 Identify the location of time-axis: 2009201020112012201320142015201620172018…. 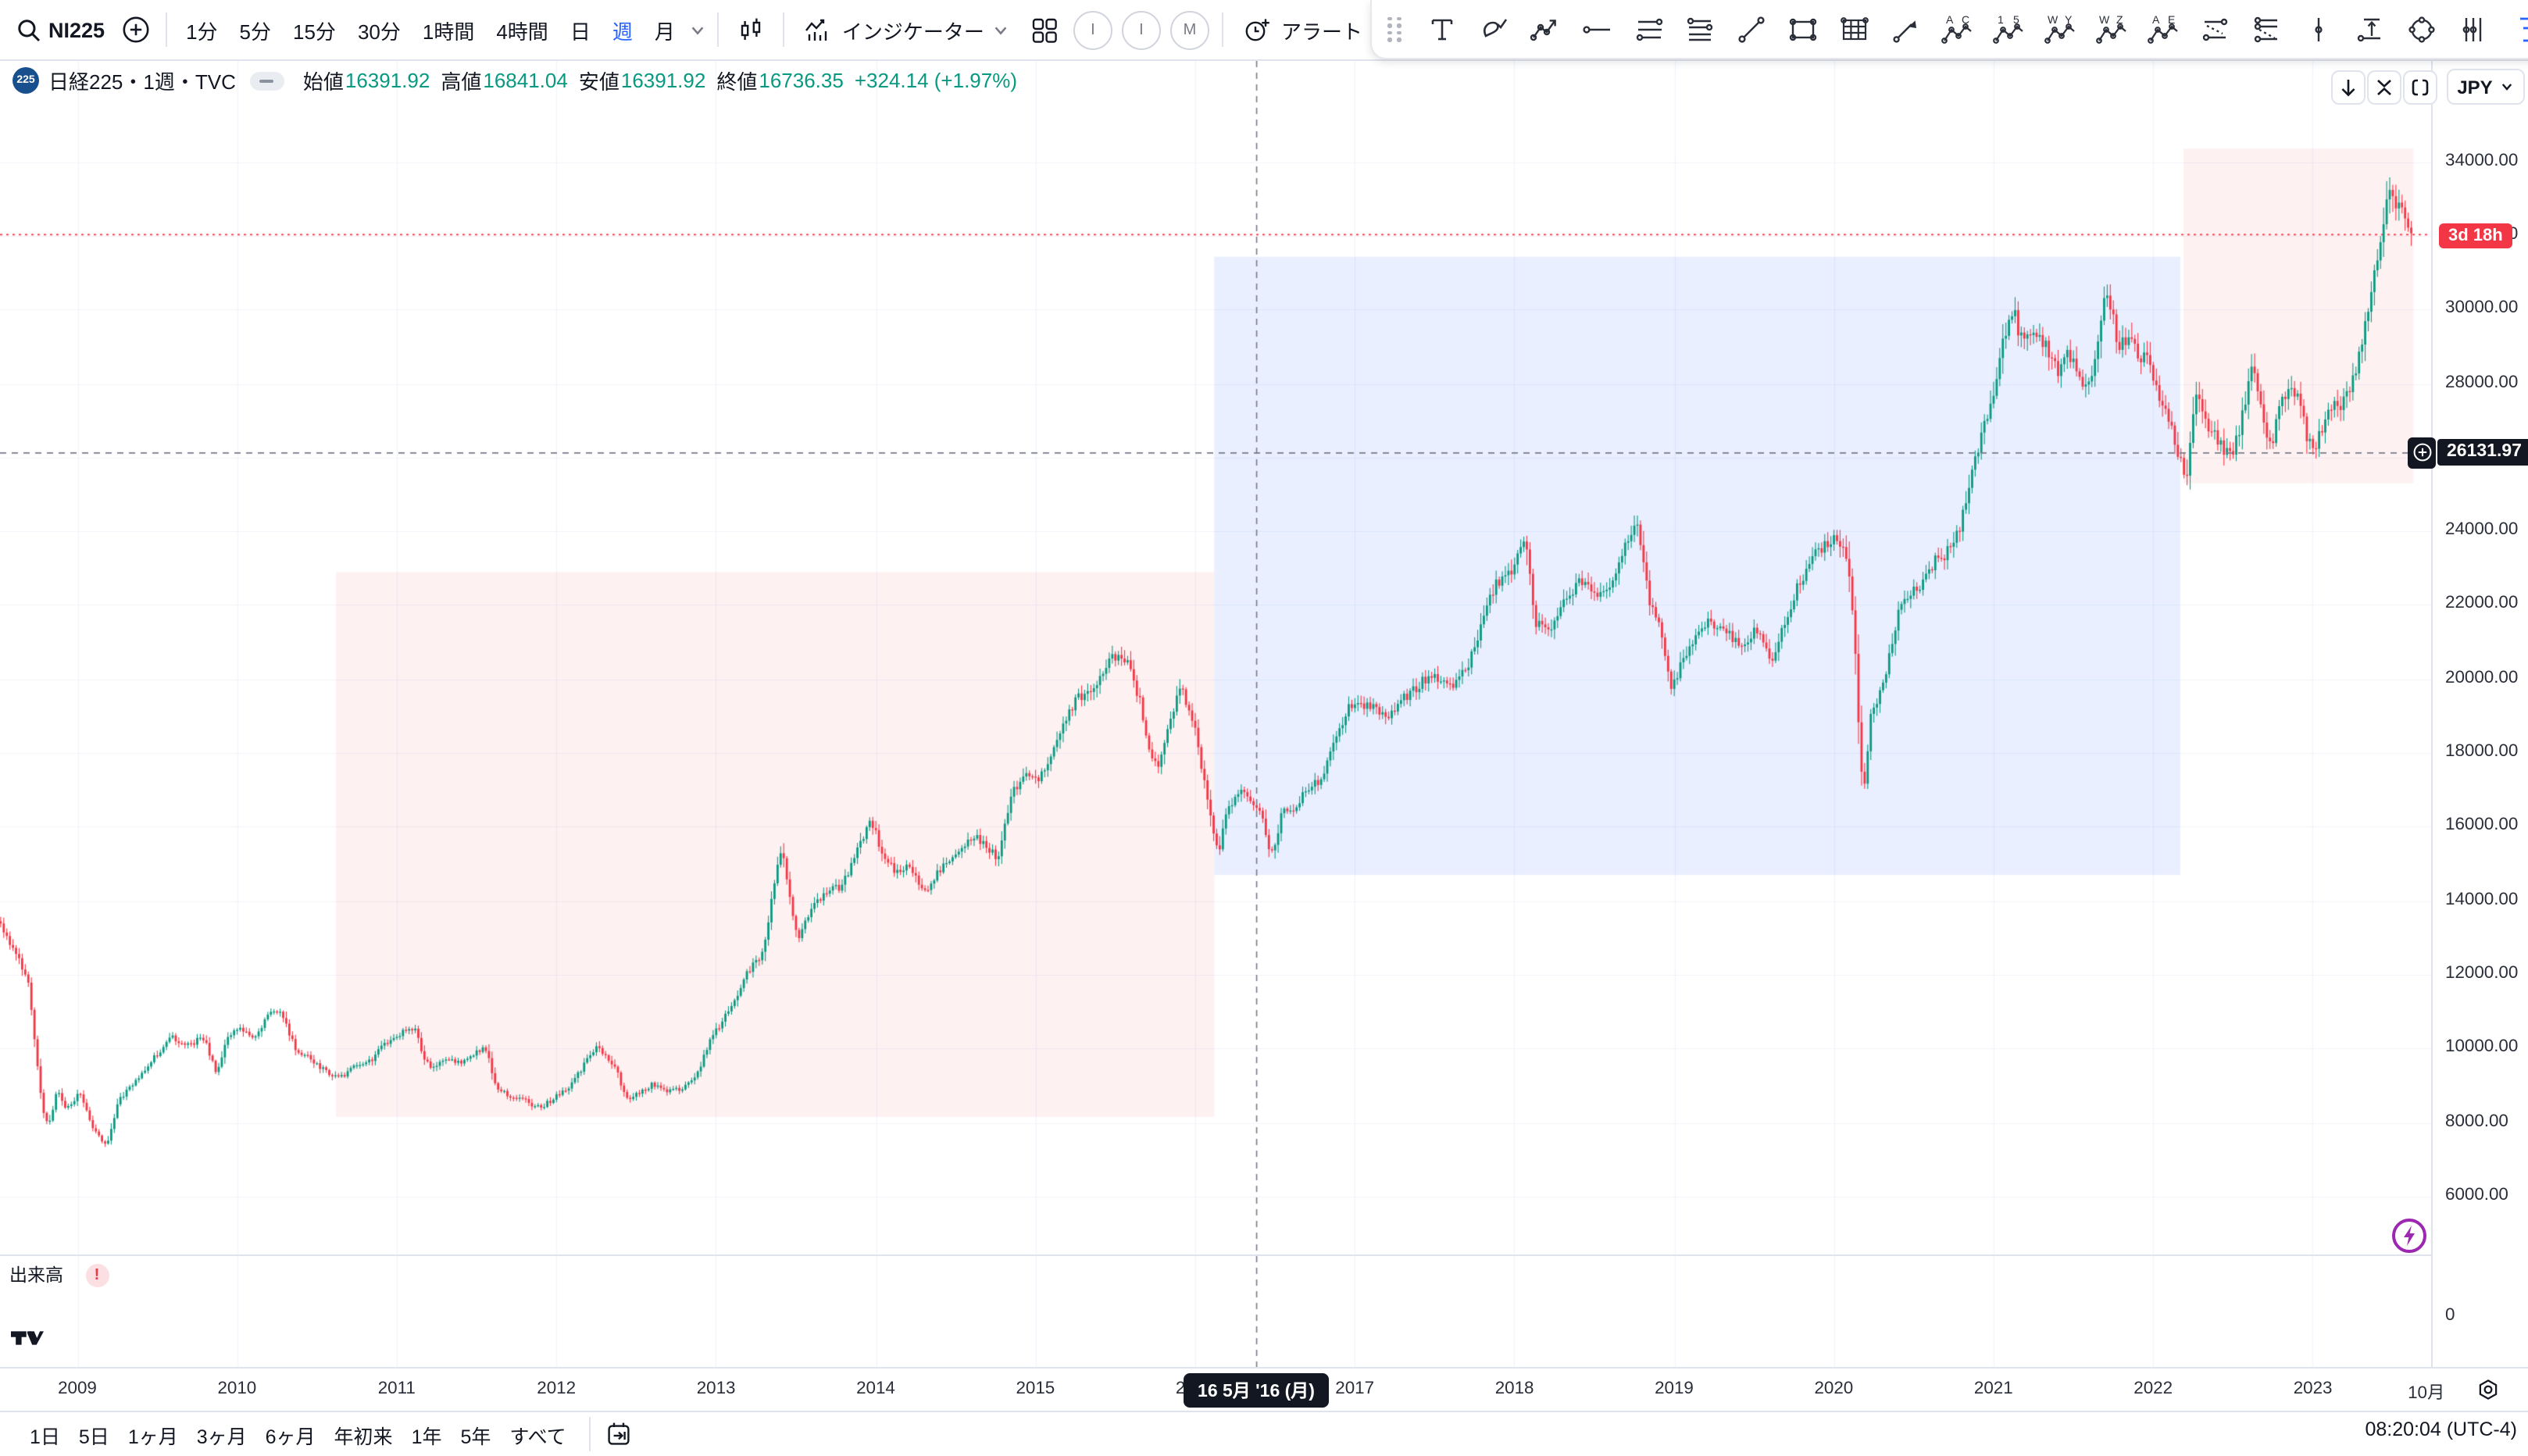
(1264, 1389).